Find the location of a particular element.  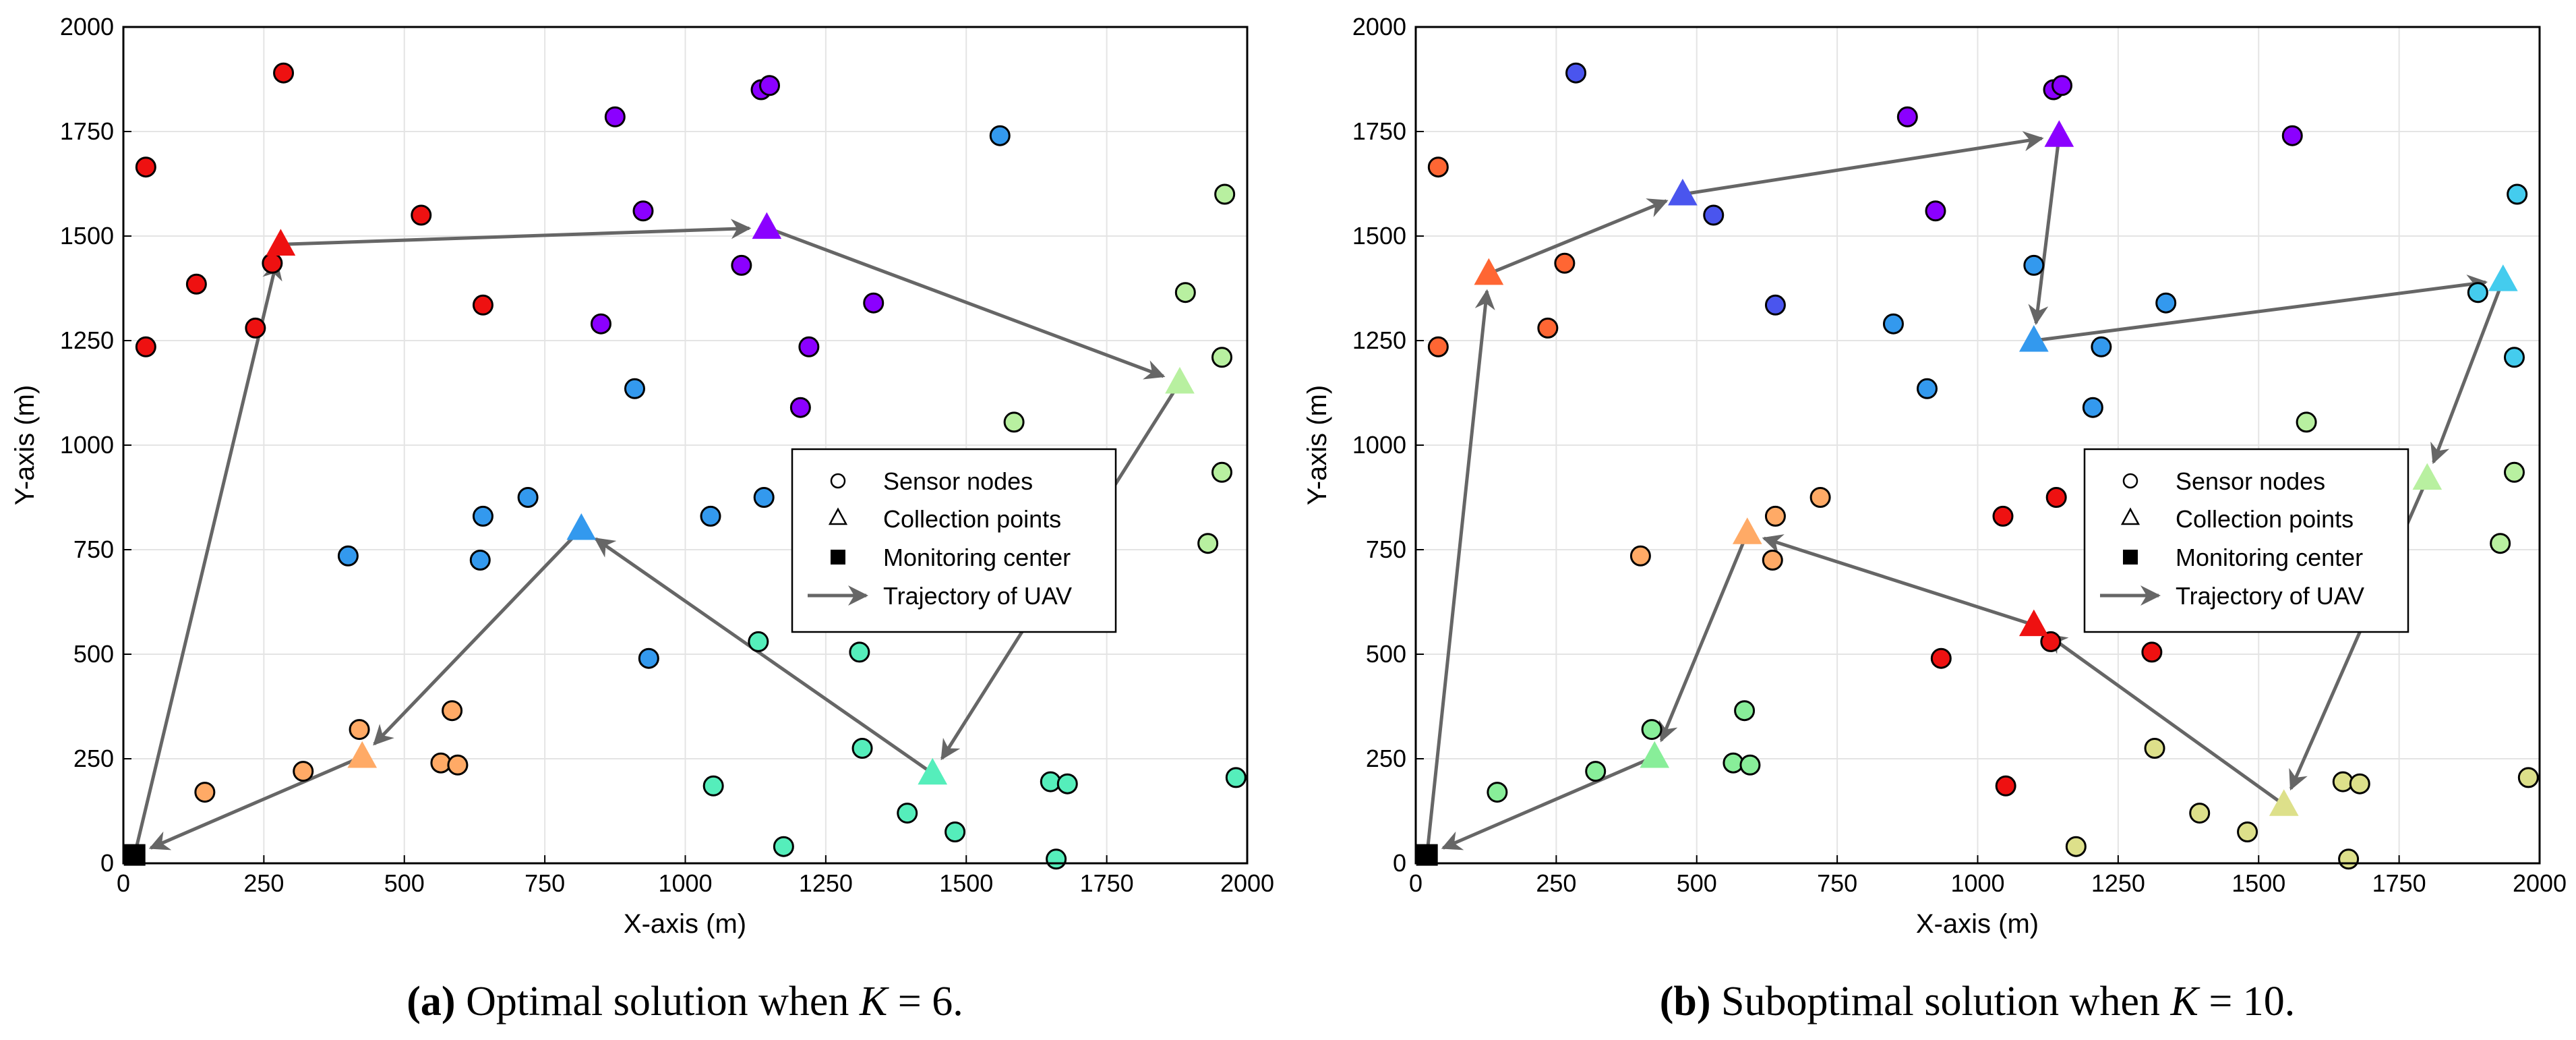

x-tick-label: 500 is located at coordinates (405, 883).